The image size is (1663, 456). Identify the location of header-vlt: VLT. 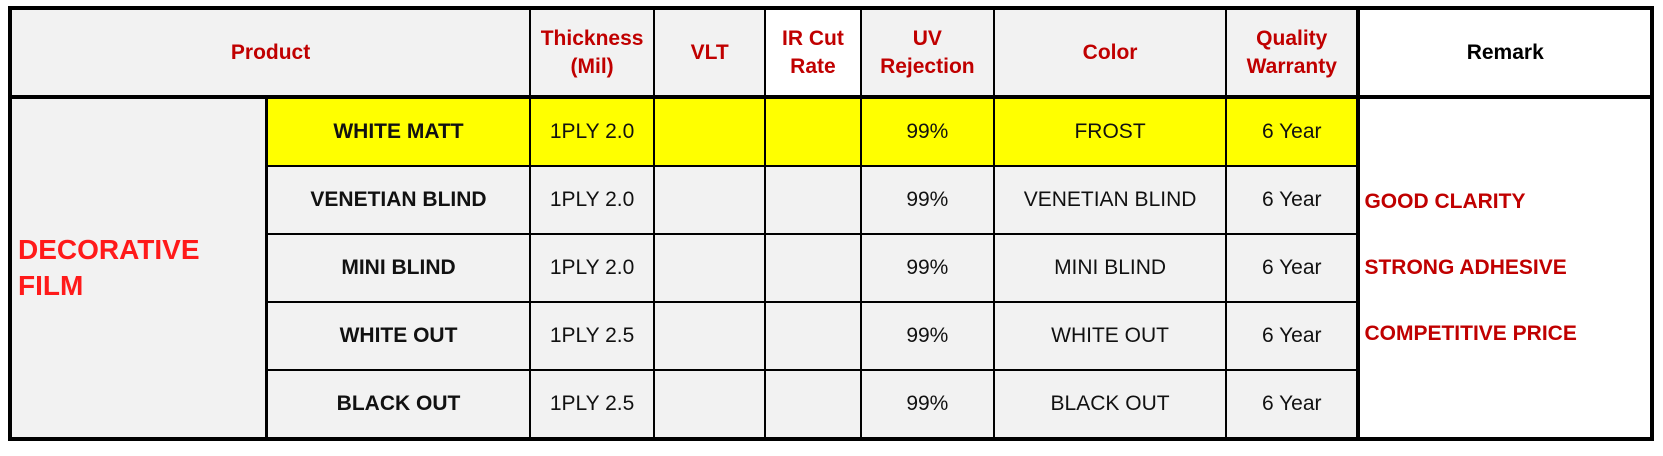
(710, 53).